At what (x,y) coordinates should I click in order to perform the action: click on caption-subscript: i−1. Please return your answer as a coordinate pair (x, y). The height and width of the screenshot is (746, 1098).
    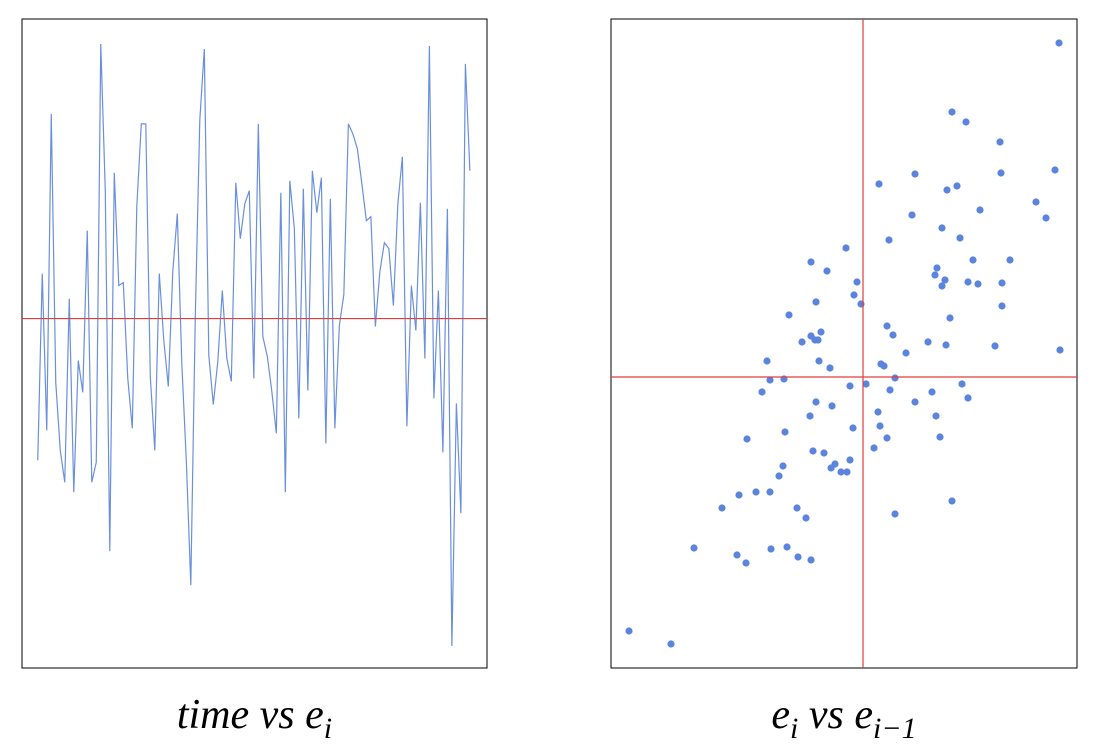
    Looking at the image, I should click on (895, 728).